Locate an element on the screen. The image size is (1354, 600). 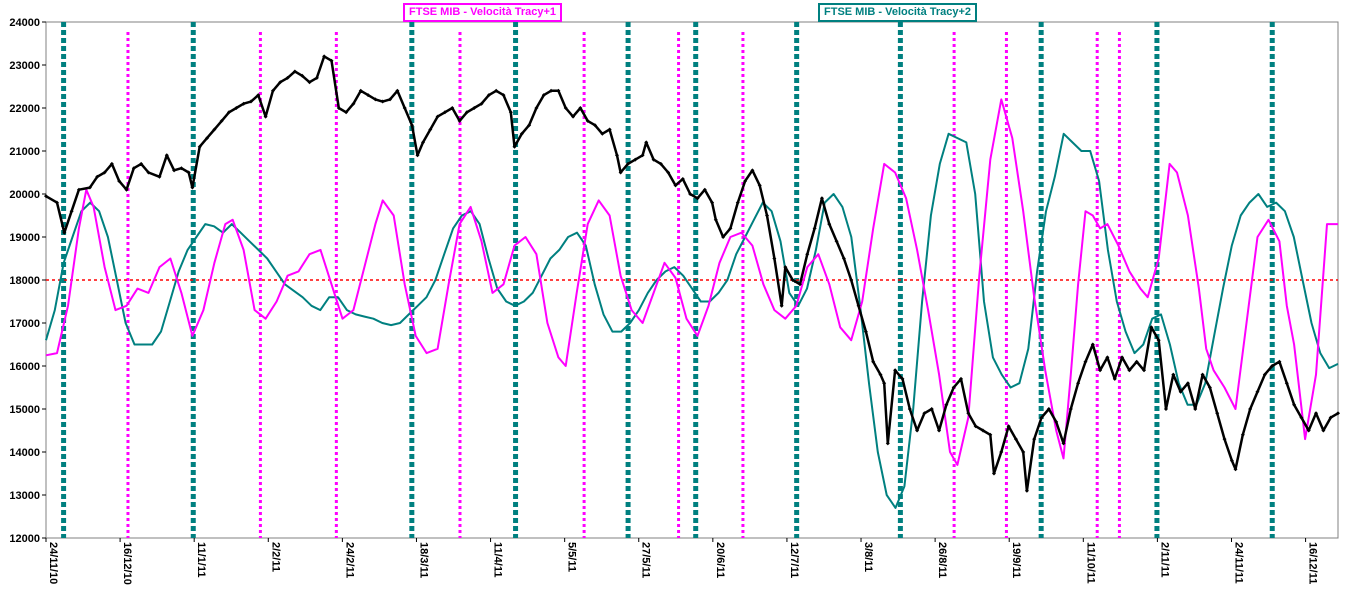
x-tick-label: 16/12/11 is located at coordinates (1313, 563).